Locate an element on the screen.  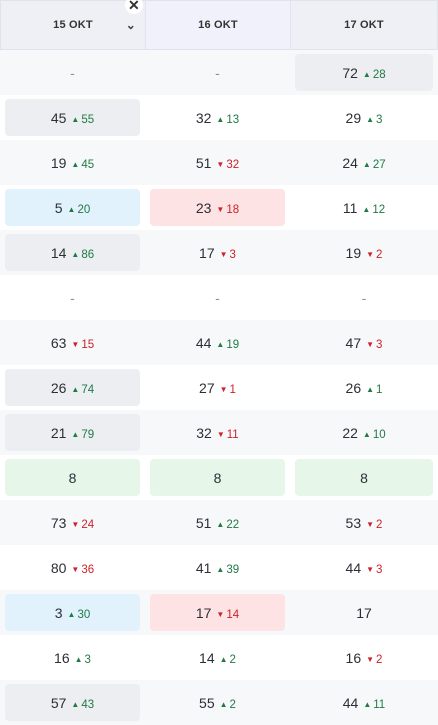
delta-value: 20 is located at coordinates (84, 209).